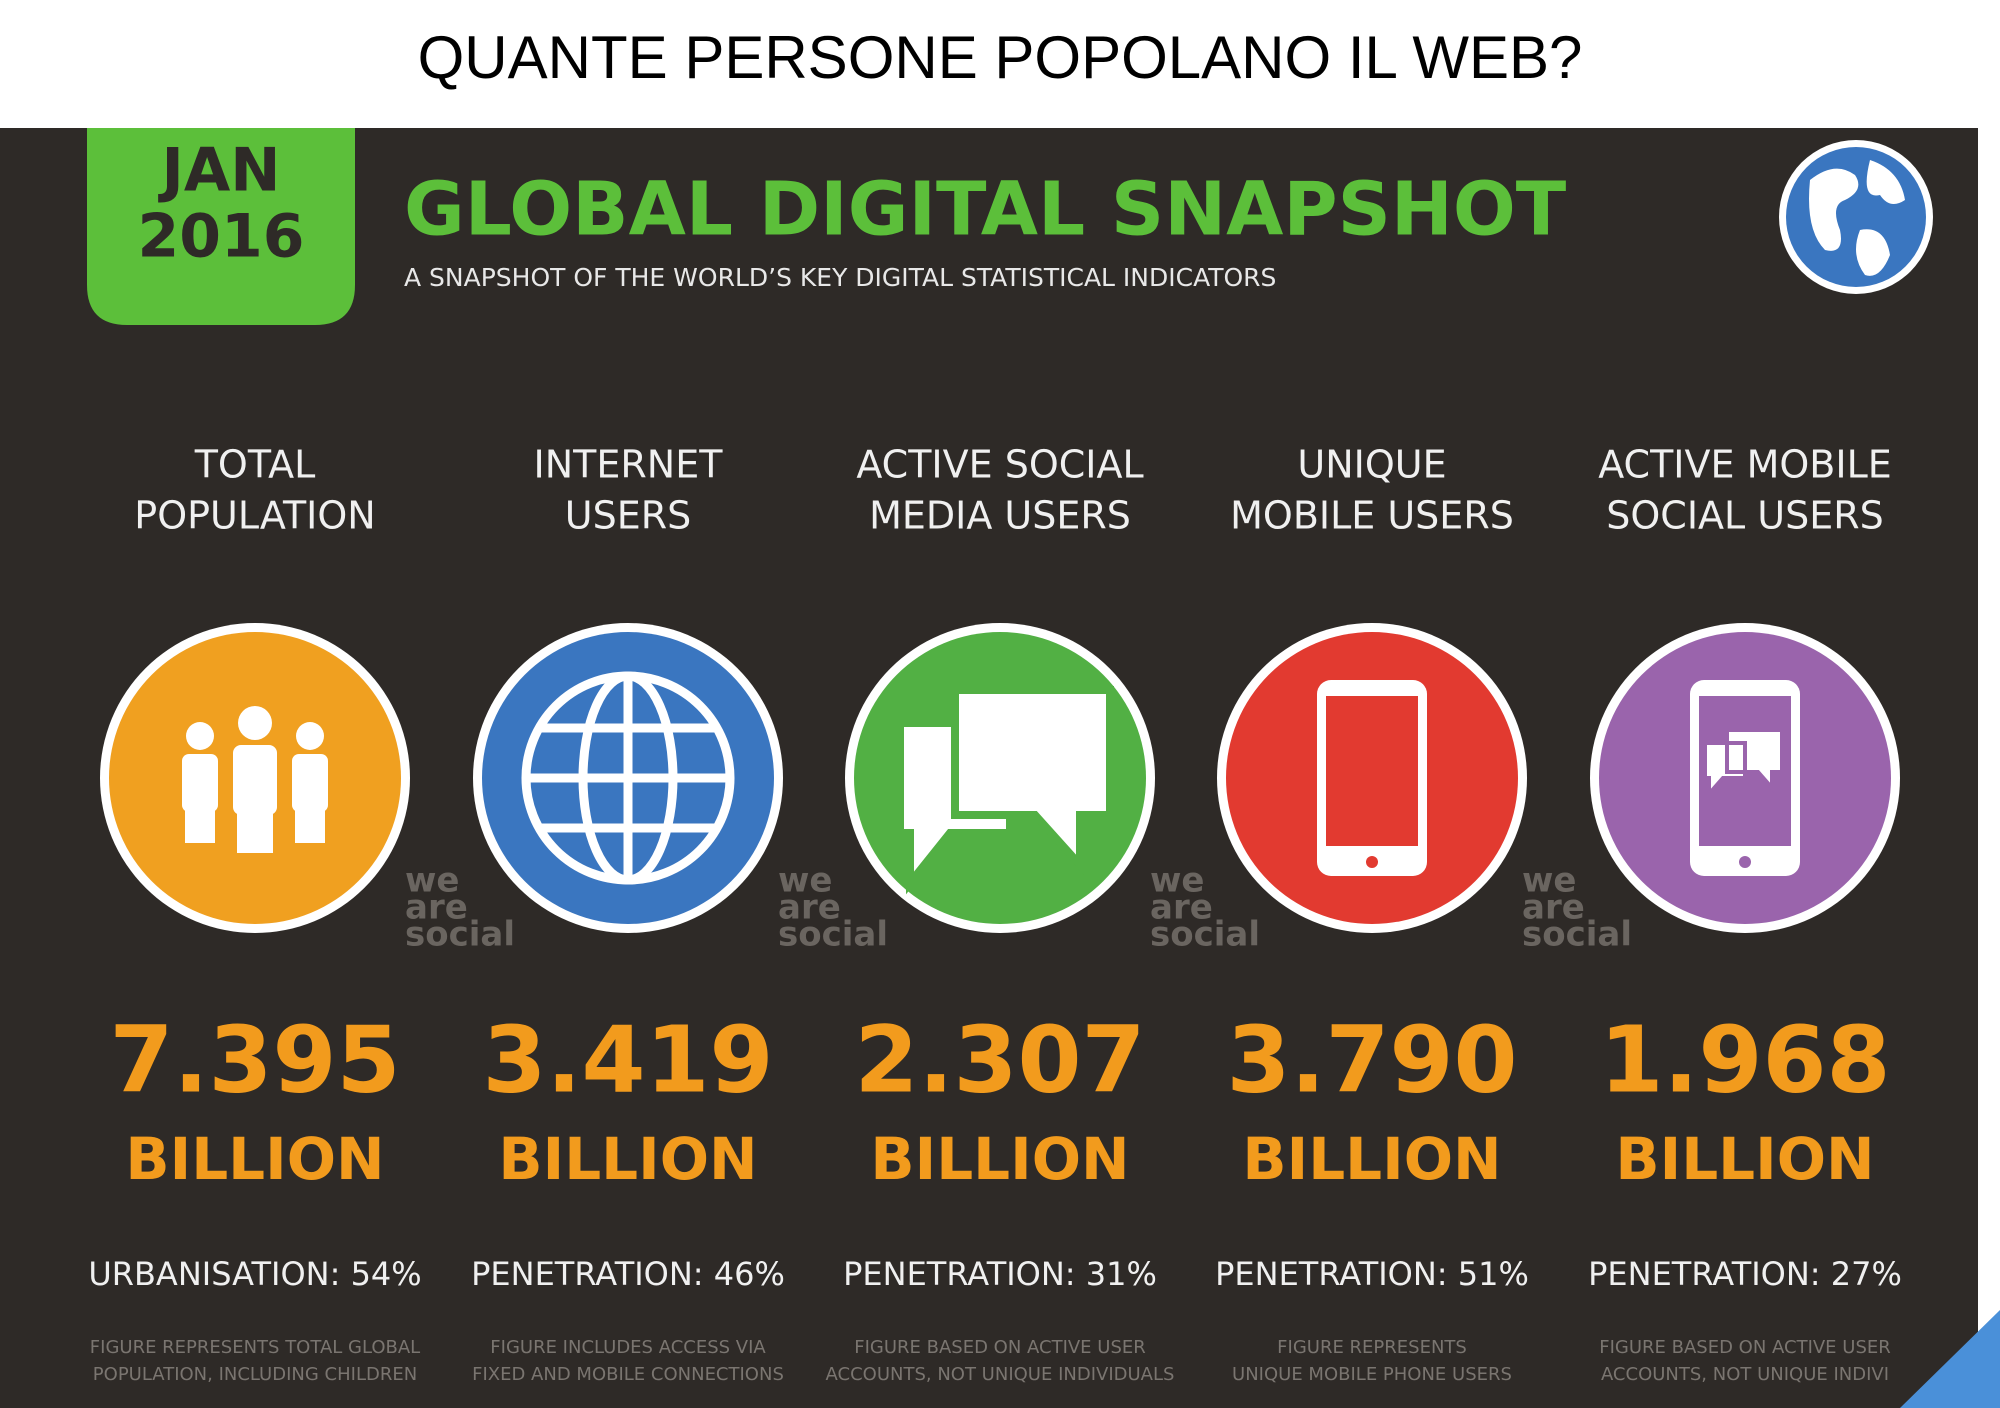 This screenshot has height=1408, width=2000. Describe the element at coordinates (255, 465) in the screenshot. I see `column-label: TOTAL` at that location.